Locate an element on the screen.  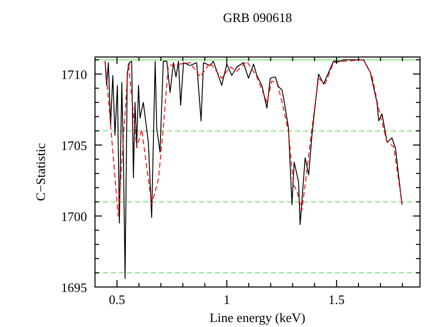
x-tick-label: 1.5 is located at coordinates (336, 299).